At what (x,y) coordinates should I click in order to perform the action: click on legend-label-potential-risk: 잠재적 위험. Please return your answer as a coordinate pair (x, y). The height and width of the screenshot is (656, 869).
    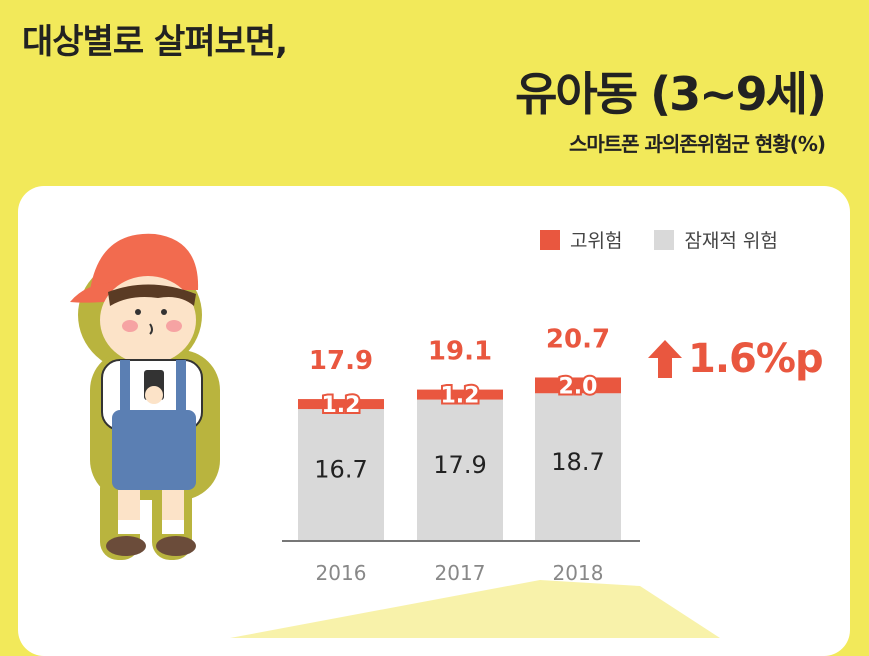
    Looking at the image, I should click on (731, 241).